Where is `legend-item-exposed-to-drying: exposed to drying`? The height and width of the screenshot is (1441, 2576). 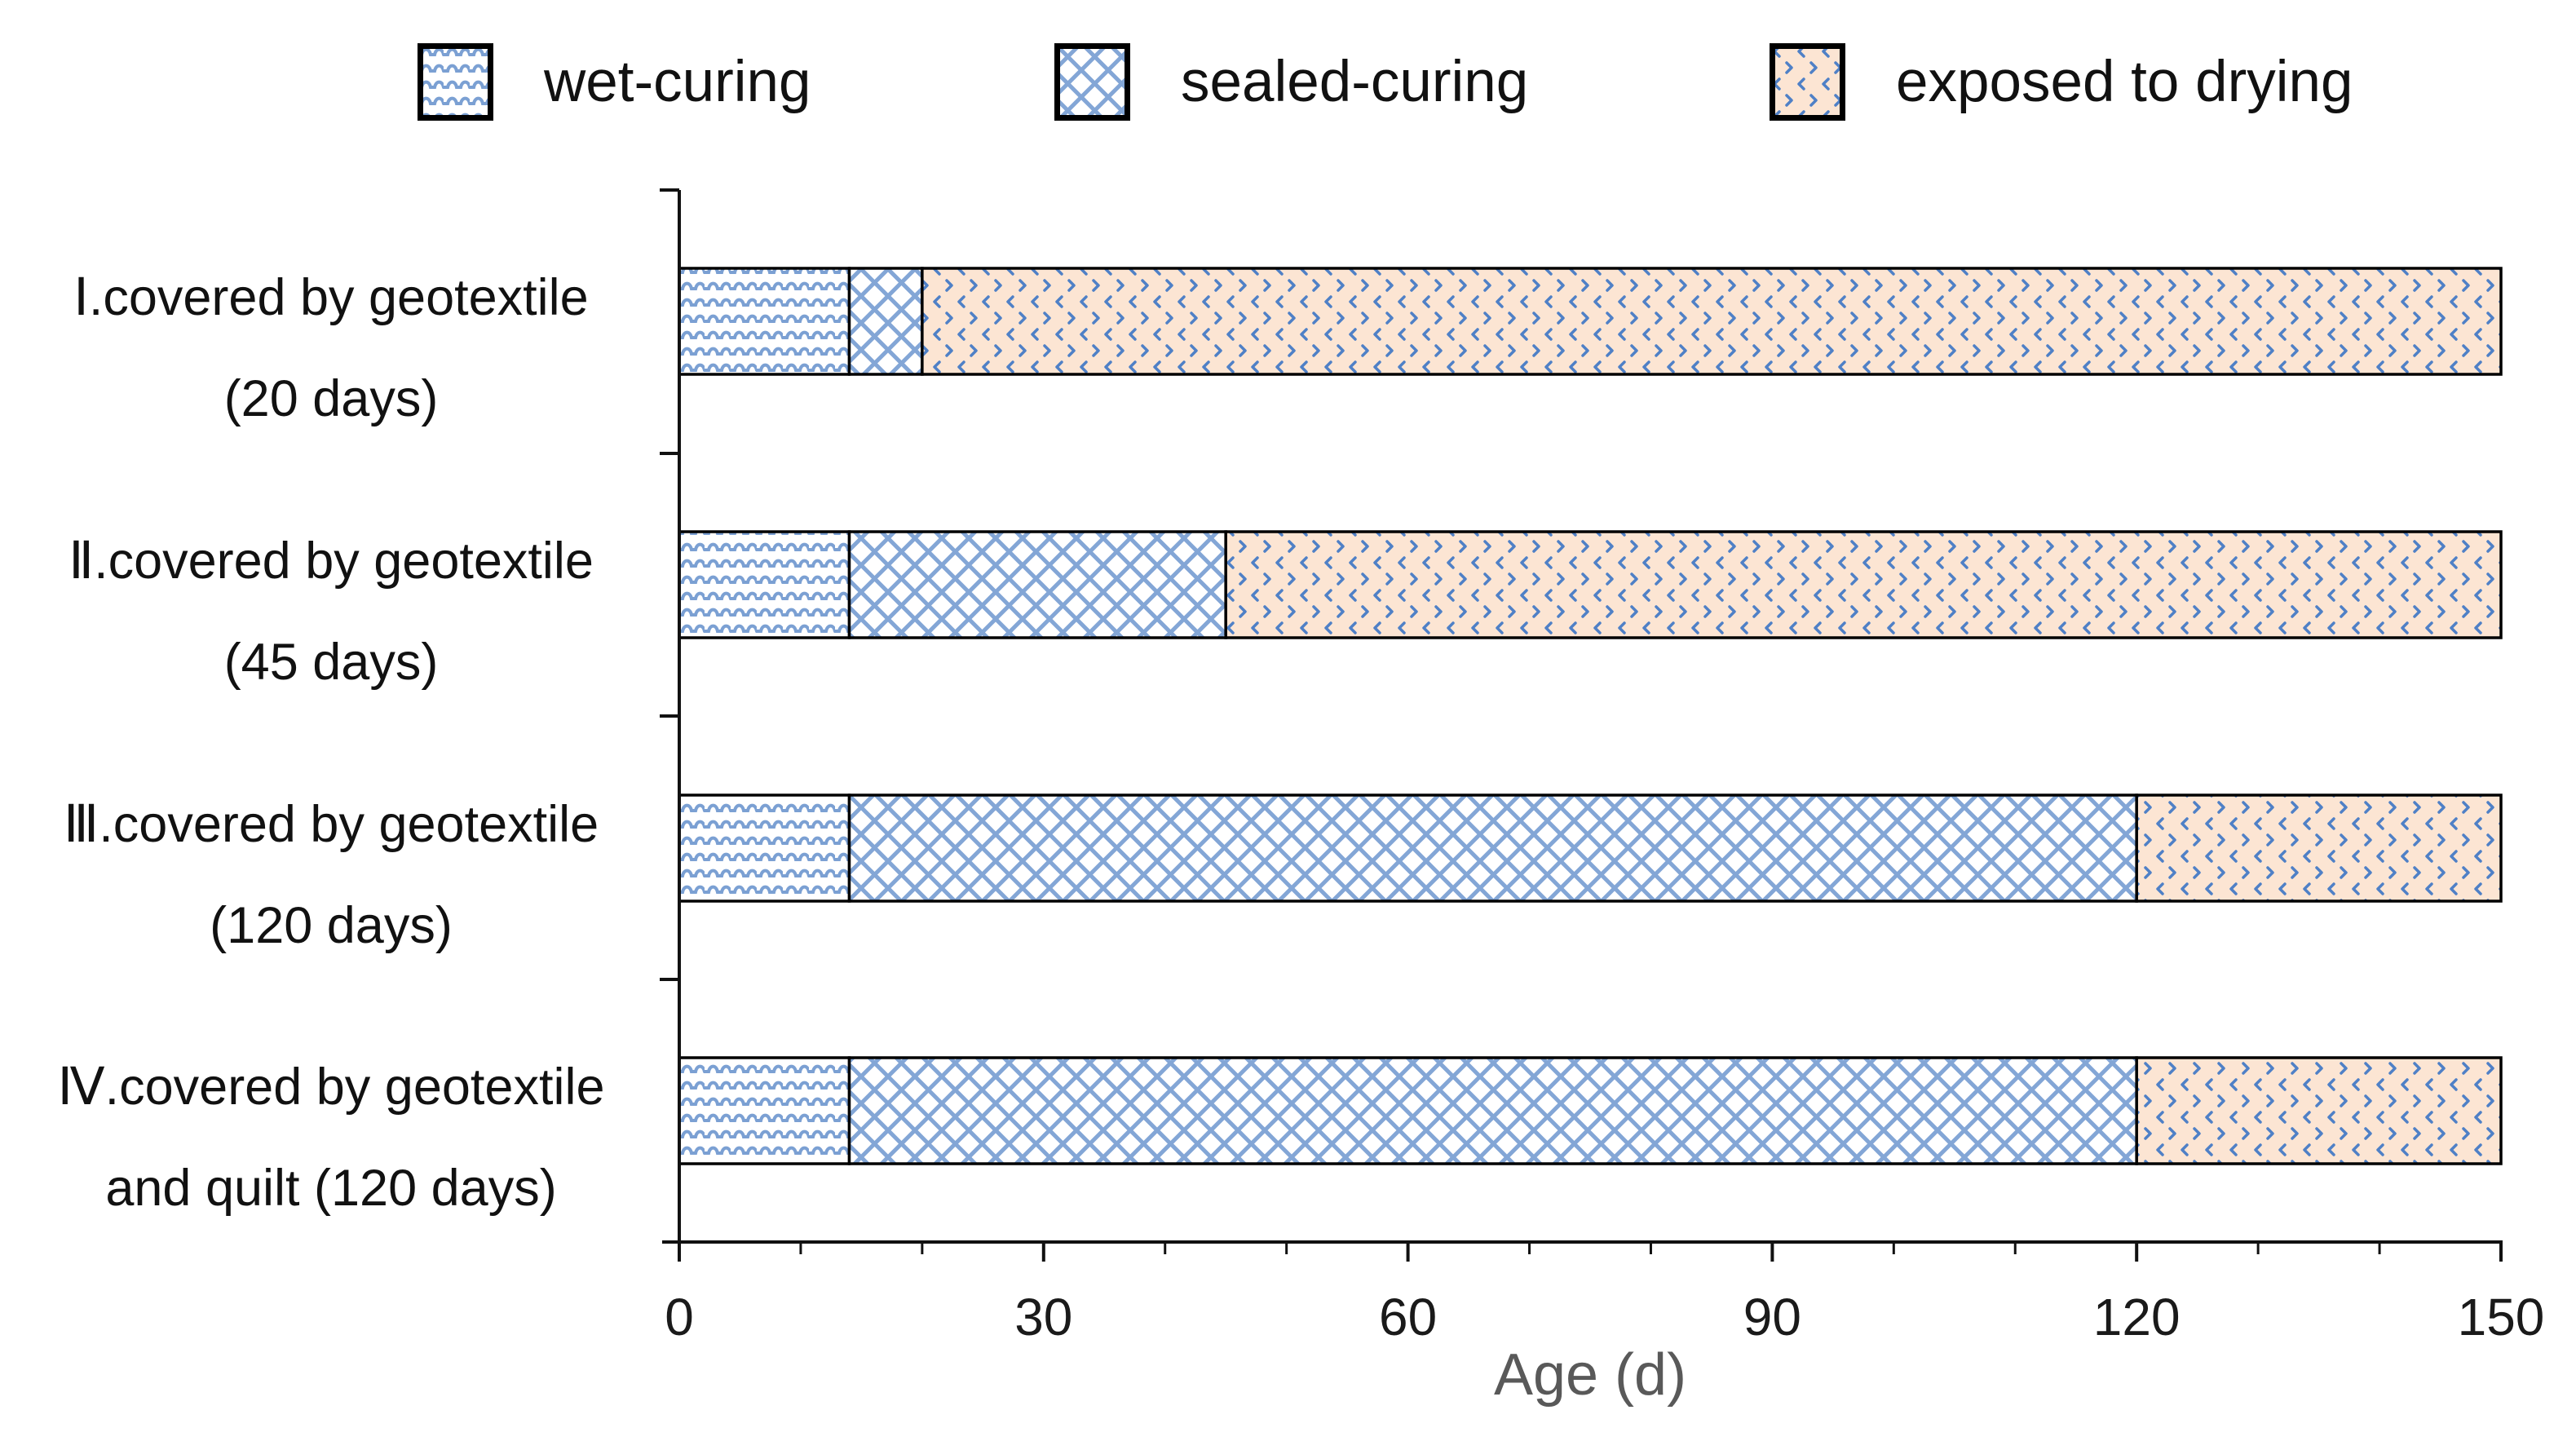 legend-item-exposed-to-drying: exposed to drying is located at coordinates (2061, 81).